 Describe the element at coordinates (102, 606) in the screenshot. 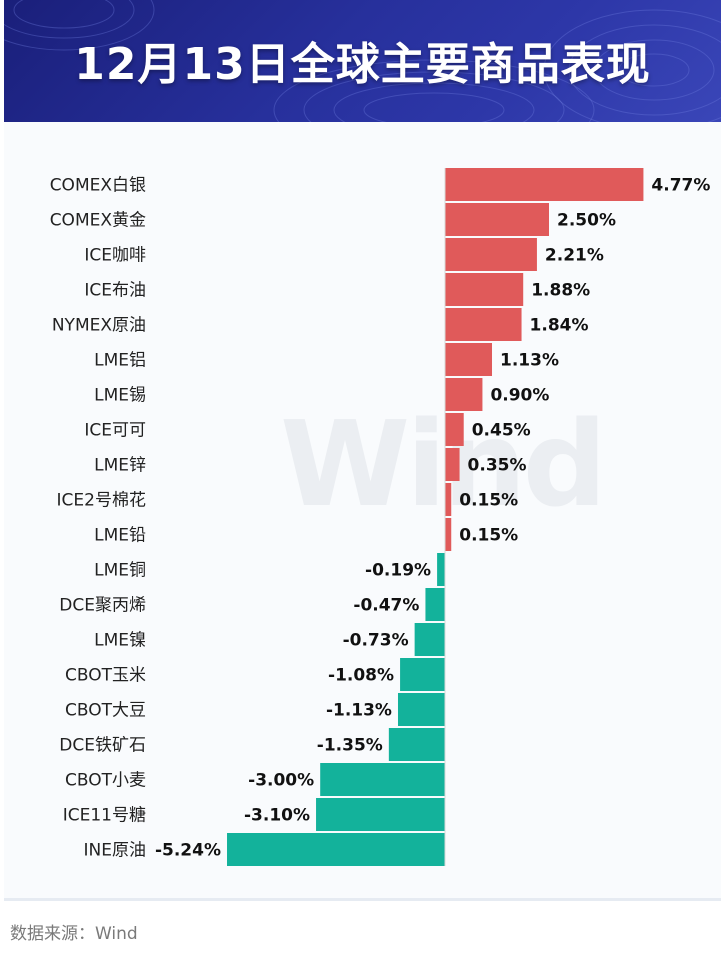

I see `category-label: DCE聚丙烯` at that location.